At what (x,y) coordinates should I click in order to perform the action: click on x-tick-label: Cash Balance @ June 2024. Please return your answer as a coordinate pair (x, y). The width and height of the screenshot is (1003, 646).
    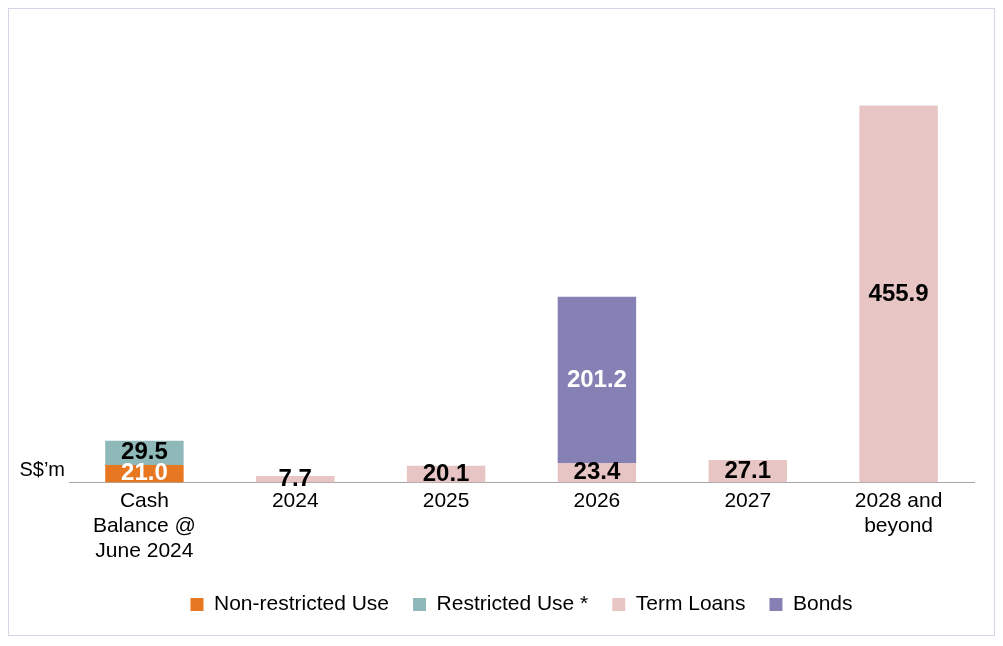
    Looking at the image, I should click on (144, 524).